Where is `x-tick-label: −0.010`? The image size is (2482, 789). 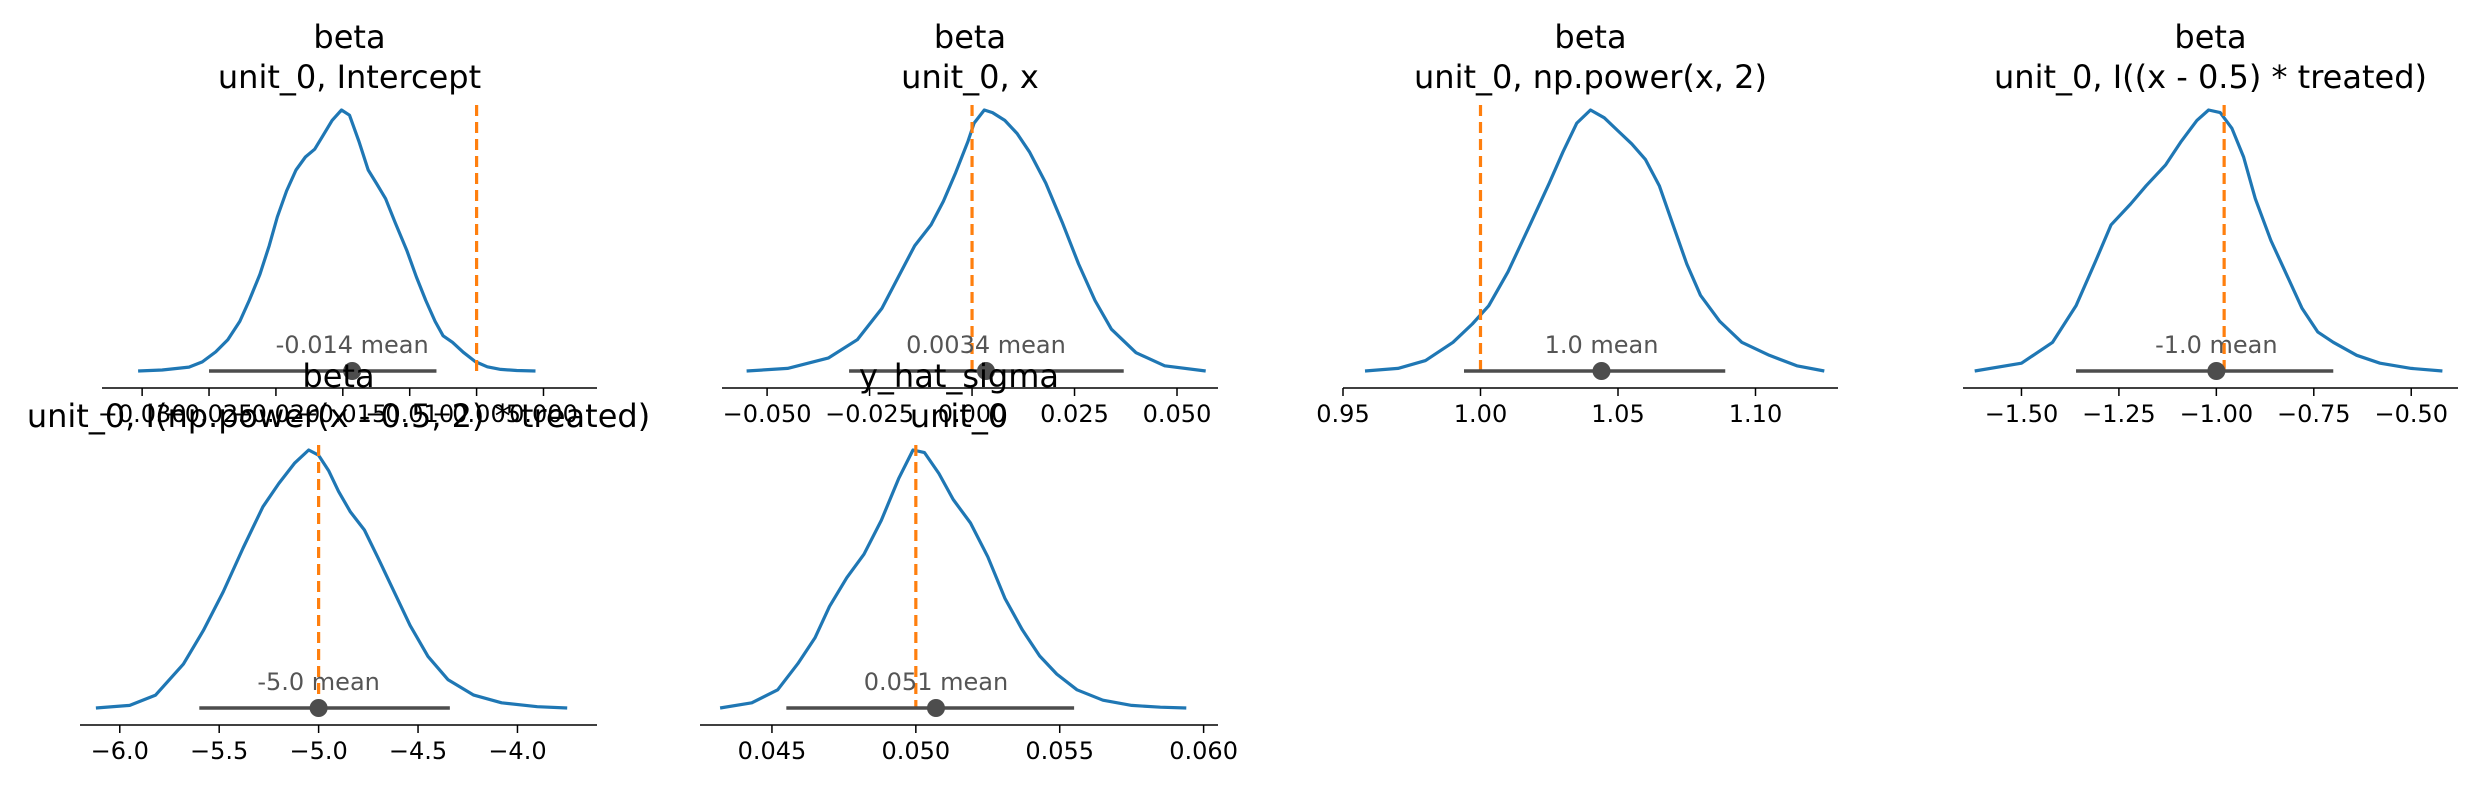 x-tick-label: −0.010 is located at coordinates (409, 414).